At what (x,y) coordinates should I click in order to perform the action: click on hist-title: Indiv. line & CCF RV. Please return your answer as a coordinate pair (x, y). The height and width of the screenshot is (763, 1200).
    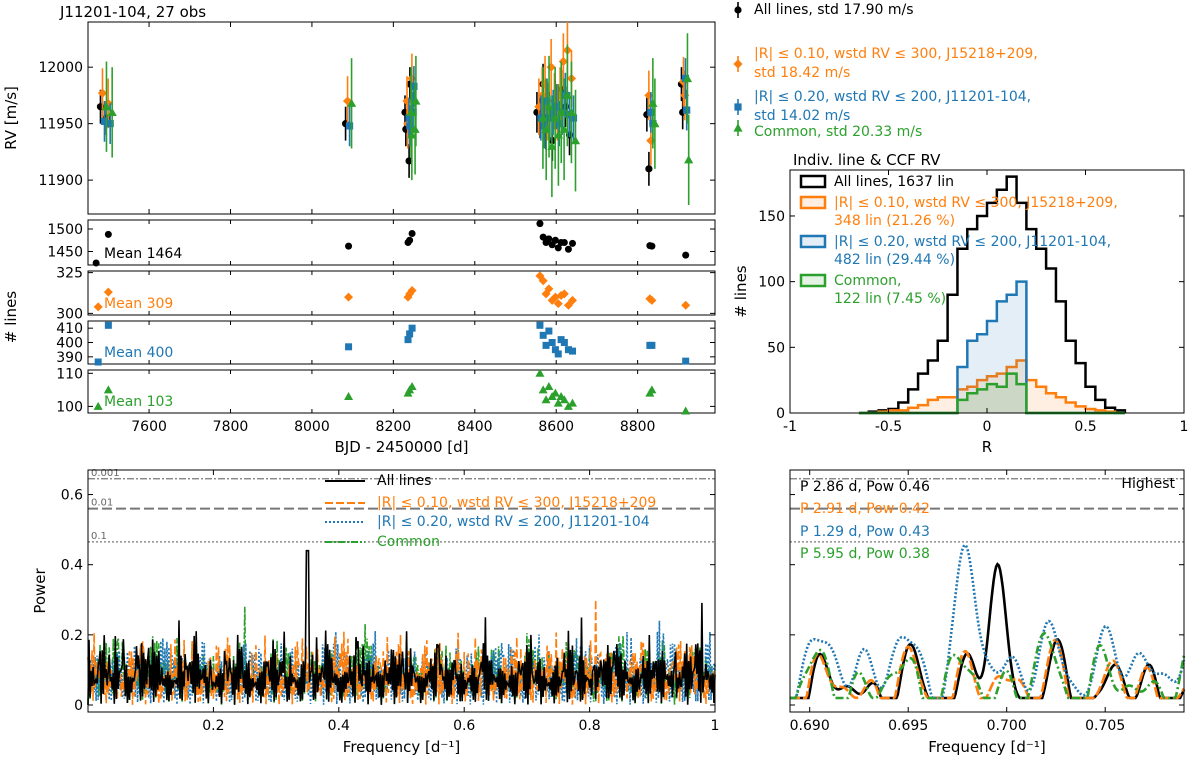
    Looking at the image, I should click on (867, 160).